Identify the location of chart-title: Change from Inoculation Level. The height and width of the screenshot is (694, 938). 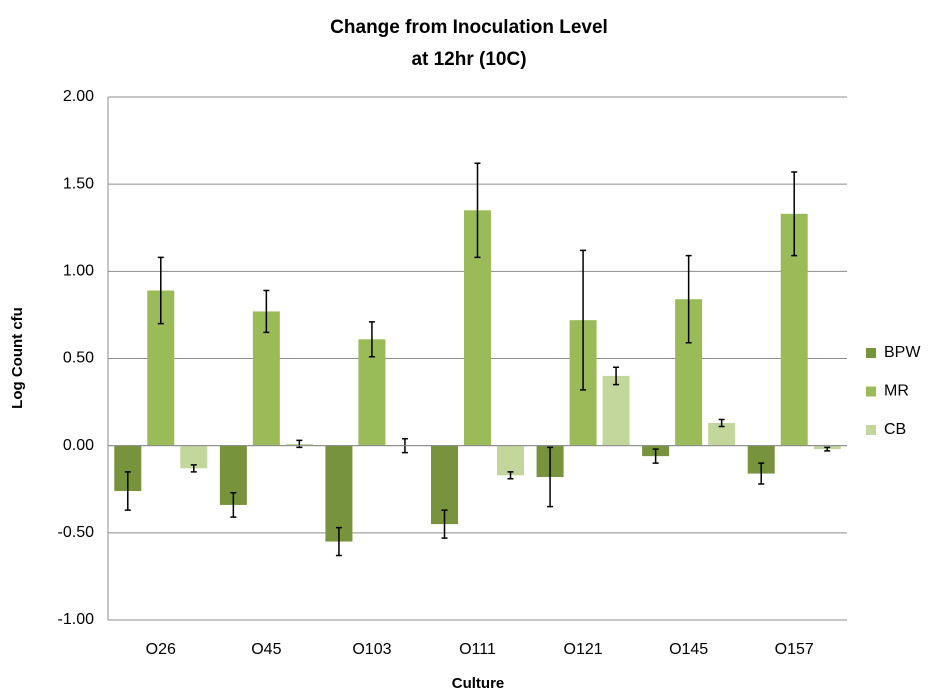
(469, 27).